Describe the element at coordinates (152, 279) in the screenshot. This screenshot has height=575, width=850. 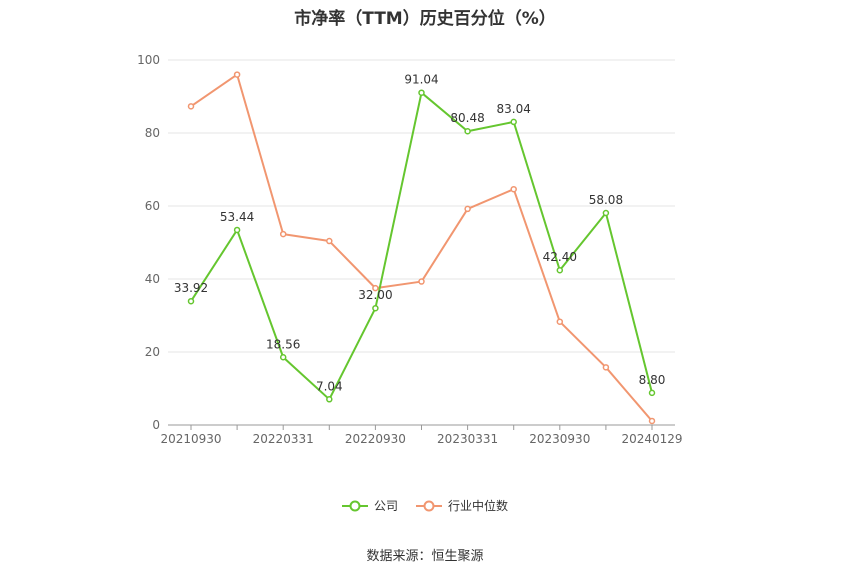
I see `y-tick-label-40: 40` at that location.